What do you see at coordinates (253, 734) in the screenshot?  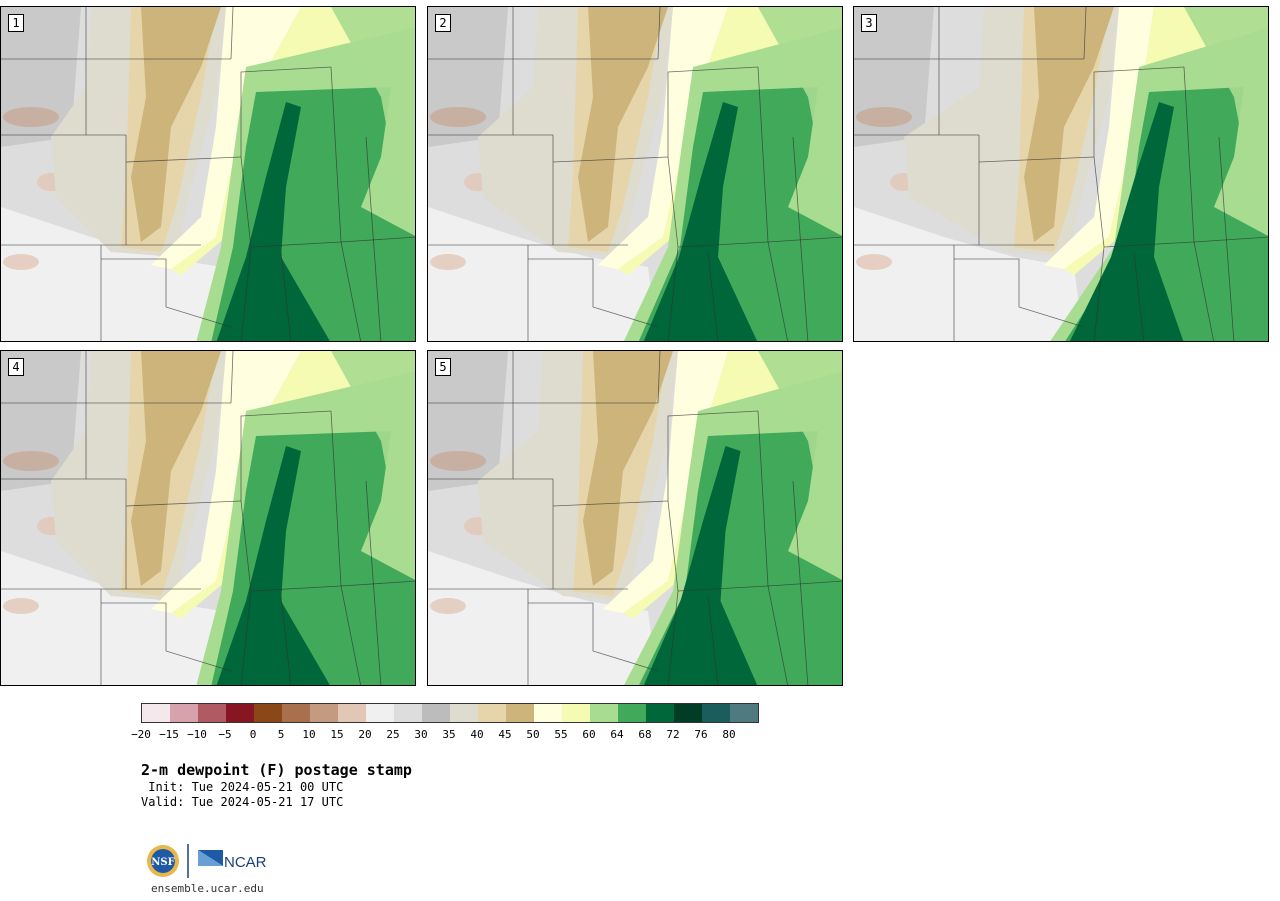 I see `colorbar-tick-label: 0` at bounding box center [253, 734].